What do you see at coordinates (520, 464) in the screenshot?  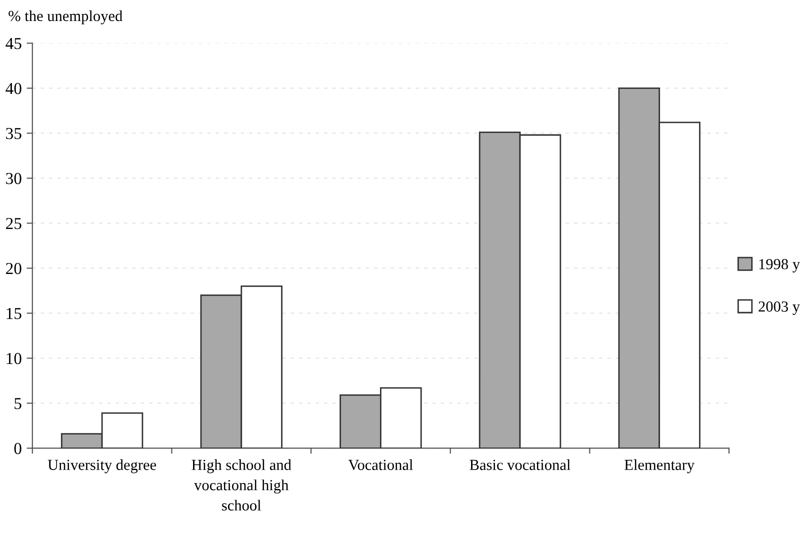 I see `x-tick-label: Basic vocational` at bounding box center [520, 464].